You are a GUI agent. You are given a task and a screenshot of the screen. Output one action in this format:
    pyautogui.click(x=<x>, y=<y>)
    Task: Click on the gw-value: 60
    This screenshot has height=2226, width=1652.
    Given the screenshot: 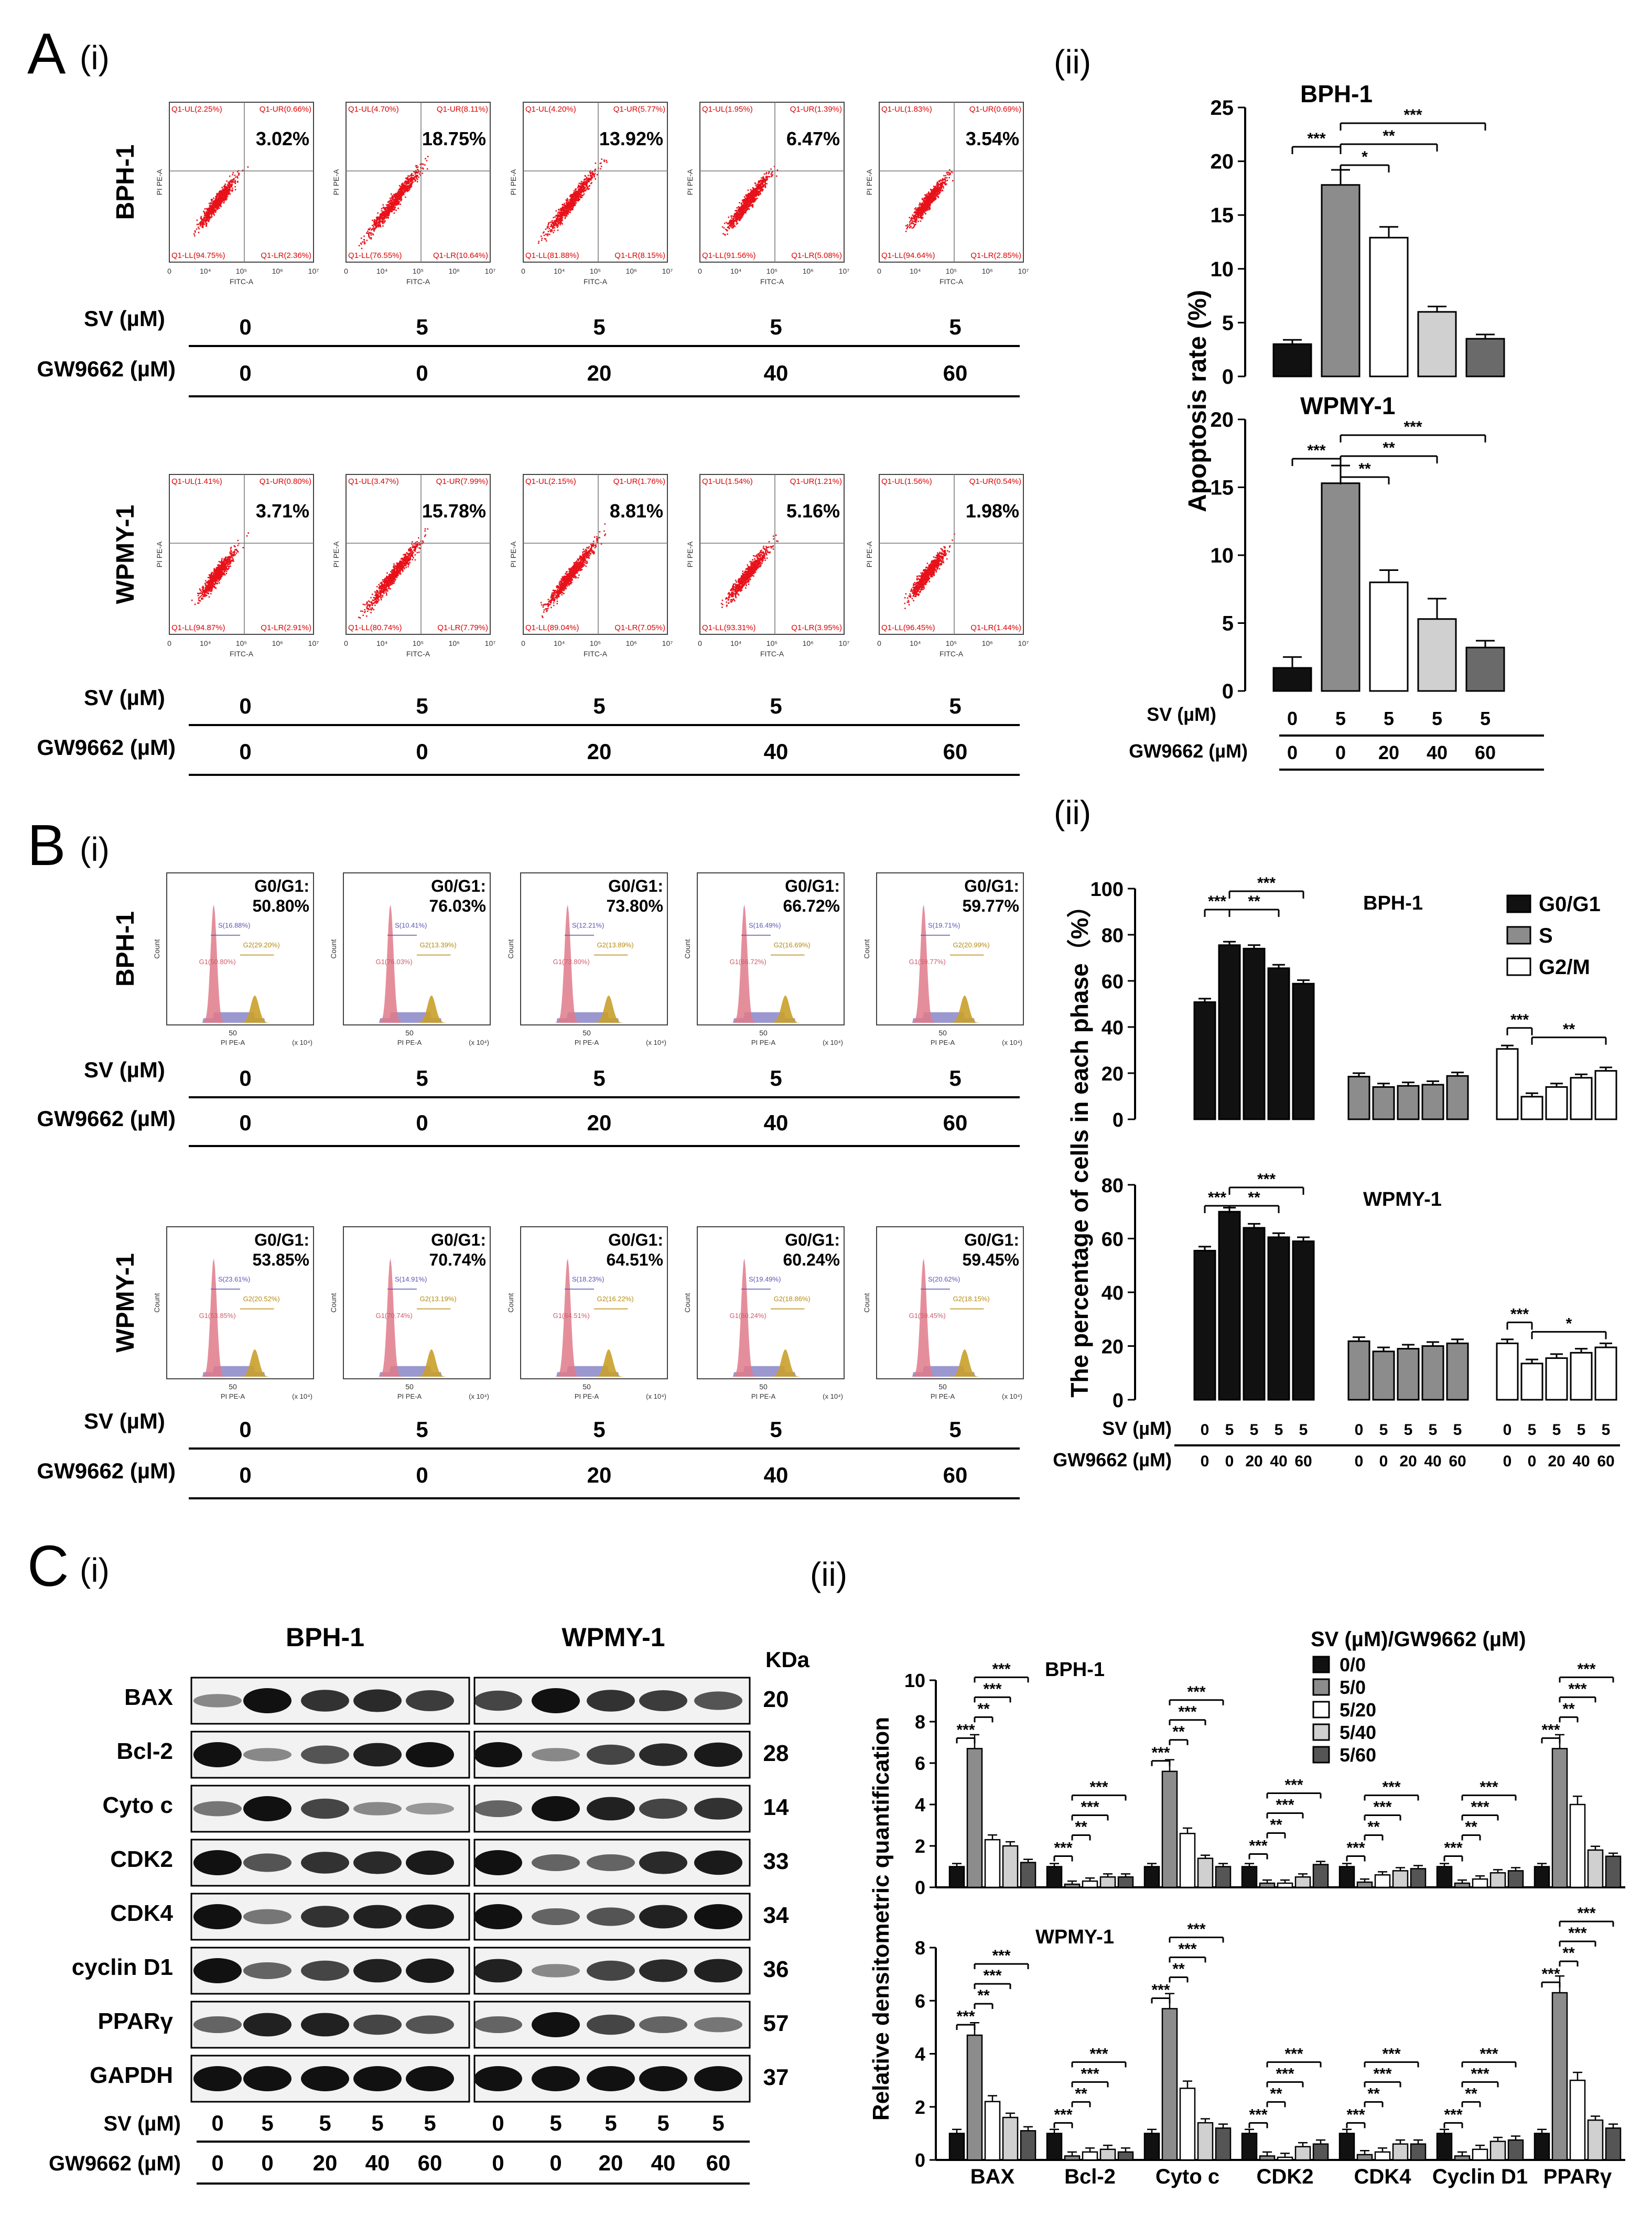 What is the action you would take?
    pyautogui.click(x=955, y=1475)
    